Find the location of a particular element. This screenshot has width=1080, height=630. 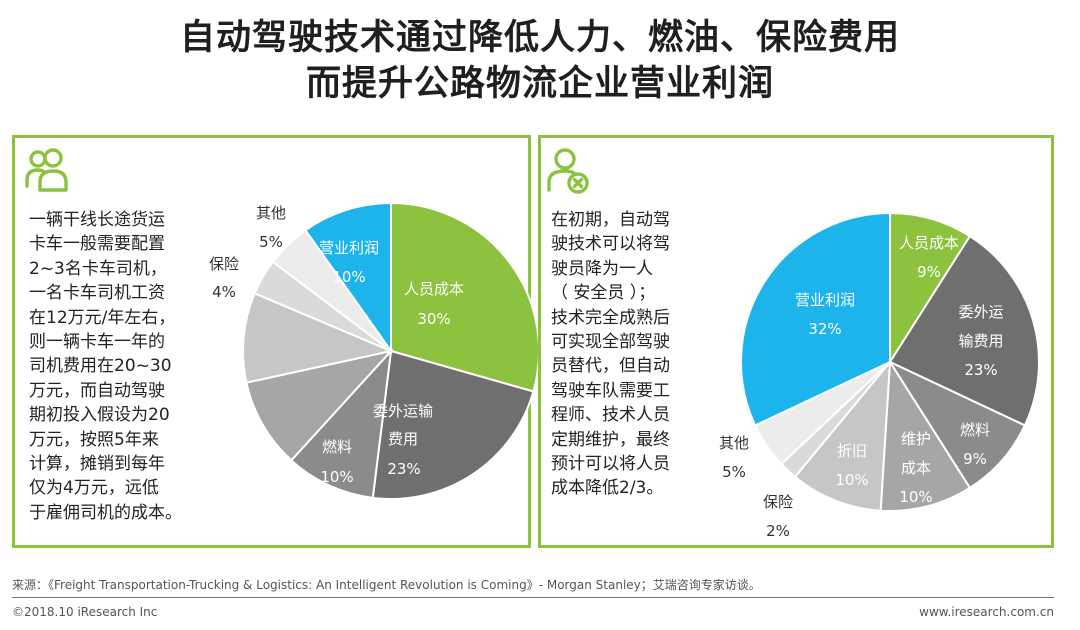

users-icon is located at coordinates (46, 170).